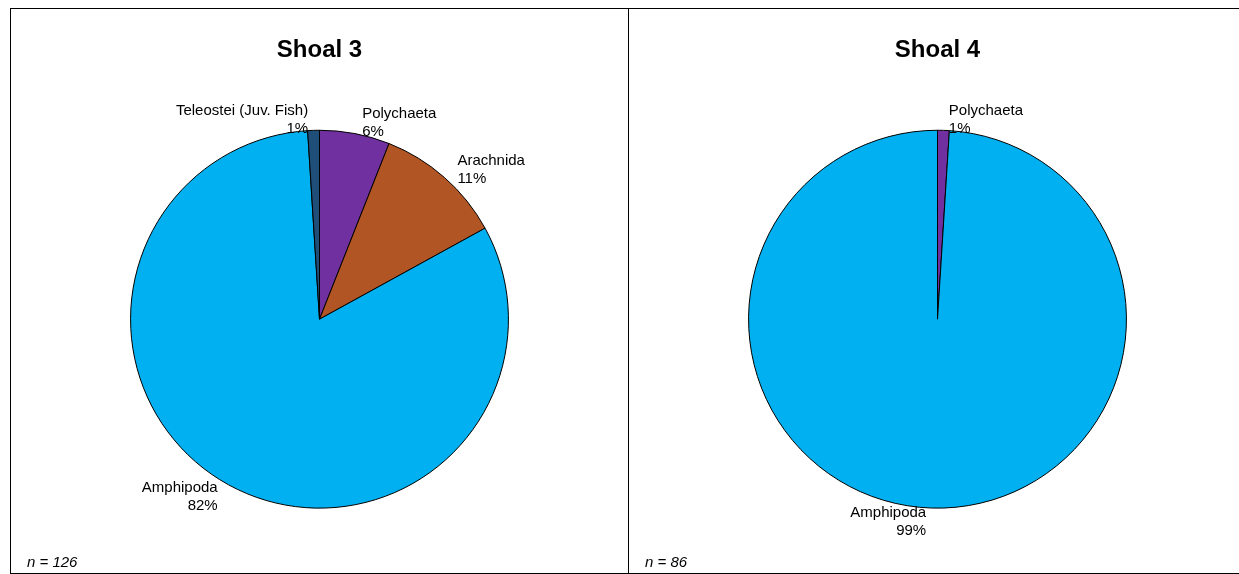 Image resolution: width=1239 pixels, height=574 pixels. Describe the element at coordinates (911, 529) in the screenshot. I see `data-label: 99%` at that location.